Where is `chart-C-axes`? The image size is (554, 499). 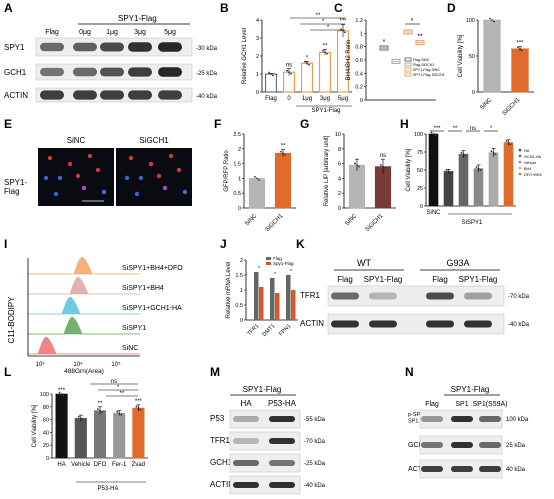 chart-C-axes is located at coordinates (400, 60).